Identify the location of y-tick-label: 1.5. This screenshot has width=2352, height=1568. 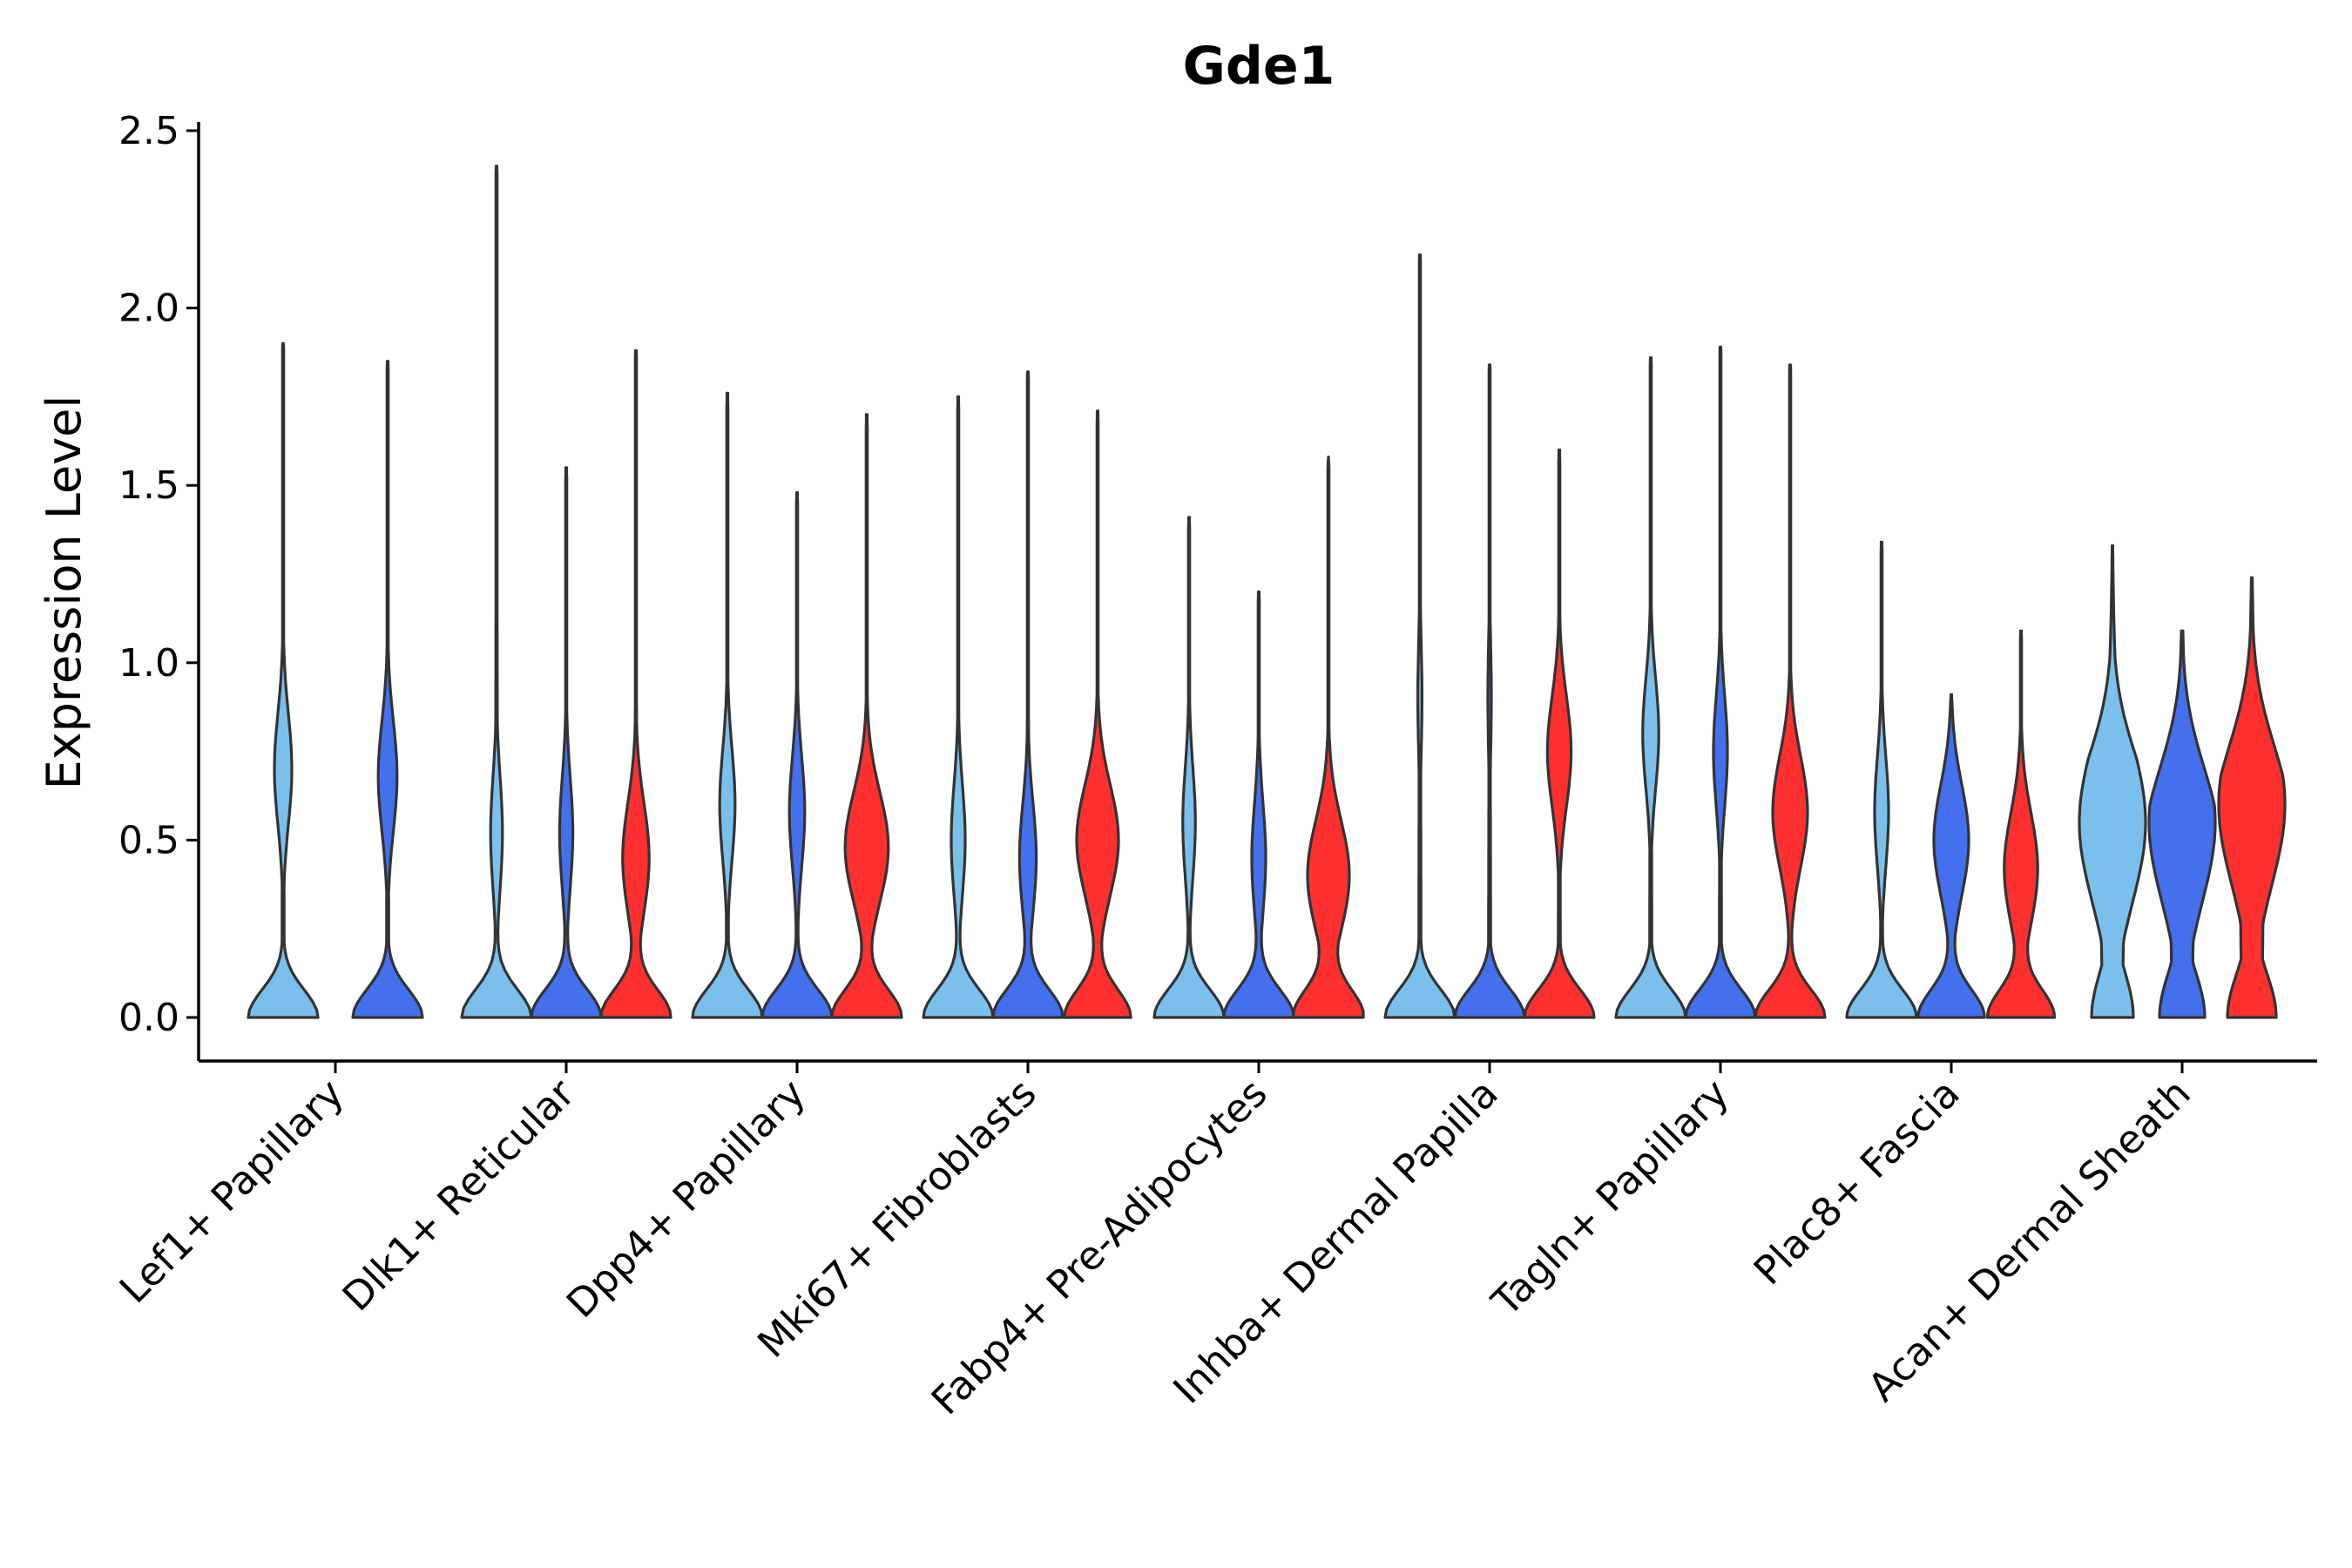
(148, 485).